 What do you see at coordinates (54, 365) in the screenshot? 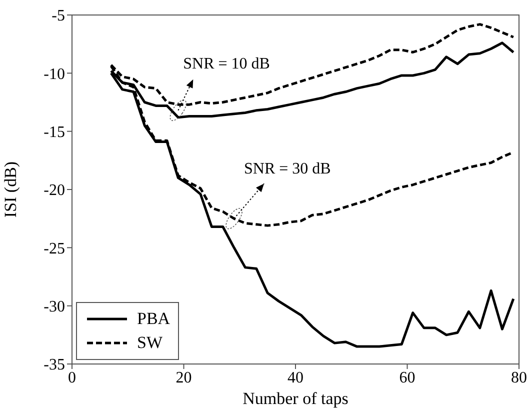
I see `y-tick-label: -35` at bounding box center [54, 365].